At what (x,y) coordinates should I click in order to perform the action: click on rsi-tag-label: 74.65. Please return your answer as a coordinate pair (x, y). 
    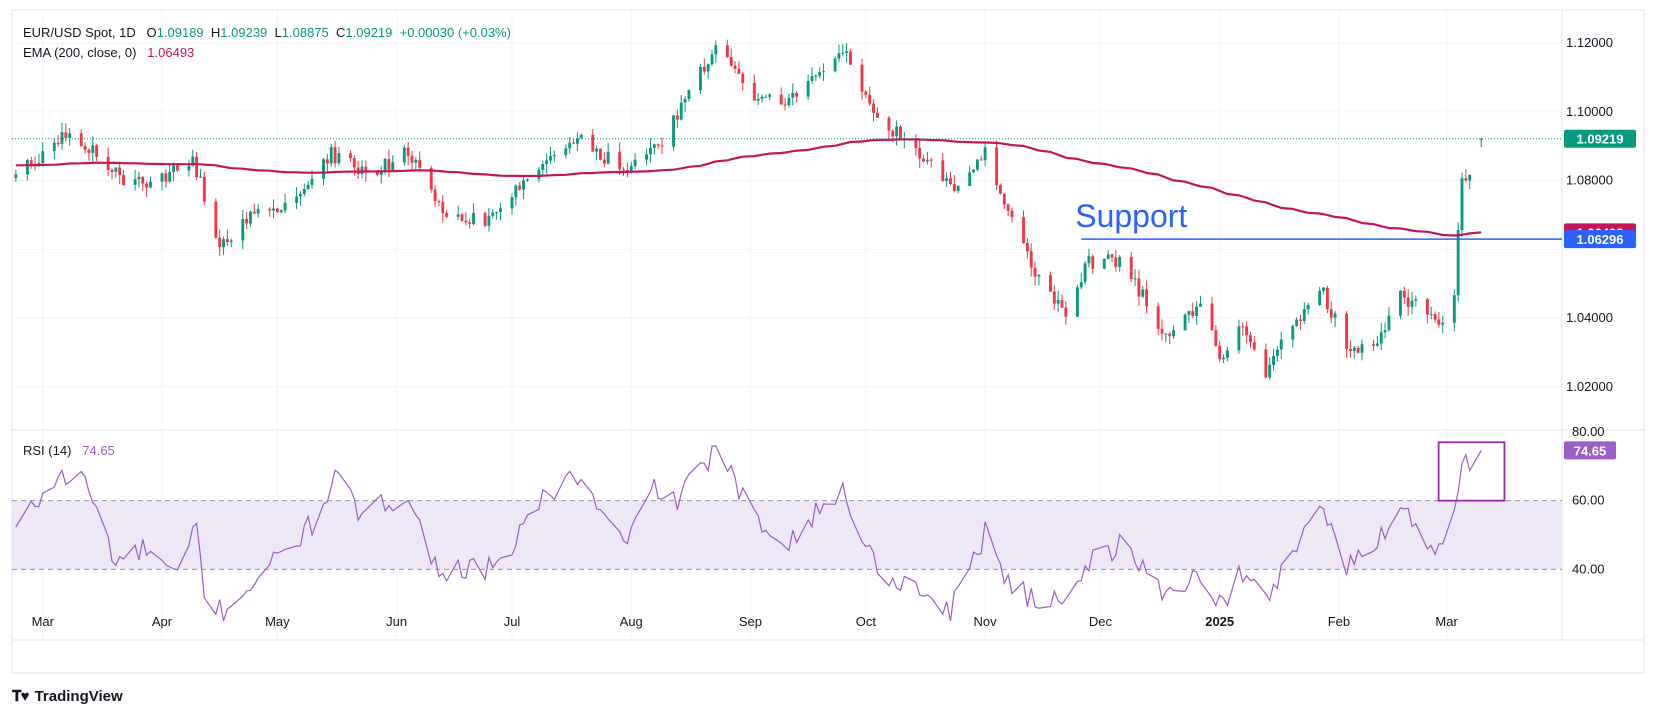
    Looking at the image, I should click on (1590, 450).